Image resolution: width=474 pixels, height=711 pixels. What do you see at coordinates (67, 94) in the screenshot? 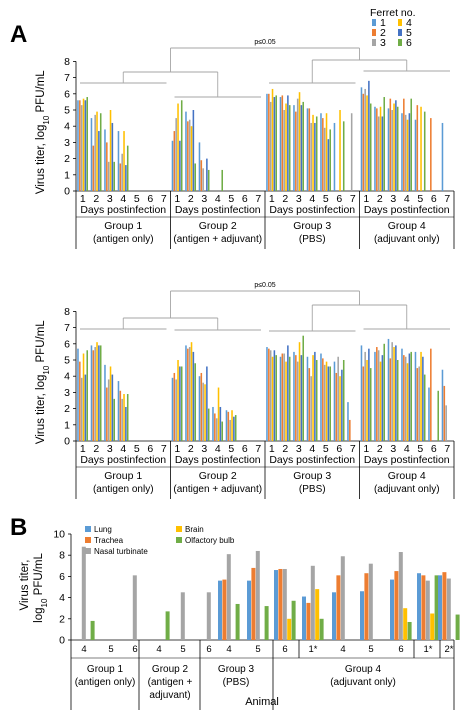
I see `y-tick-label: 6` at bounding box center [67, 94].